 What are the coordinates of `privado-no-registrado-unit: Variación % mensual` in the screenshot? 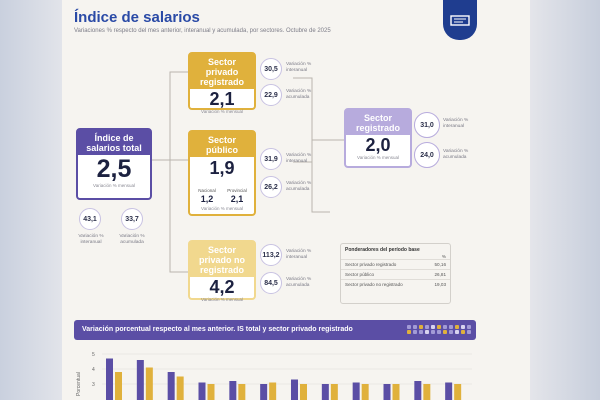 It's located at (222, 299).